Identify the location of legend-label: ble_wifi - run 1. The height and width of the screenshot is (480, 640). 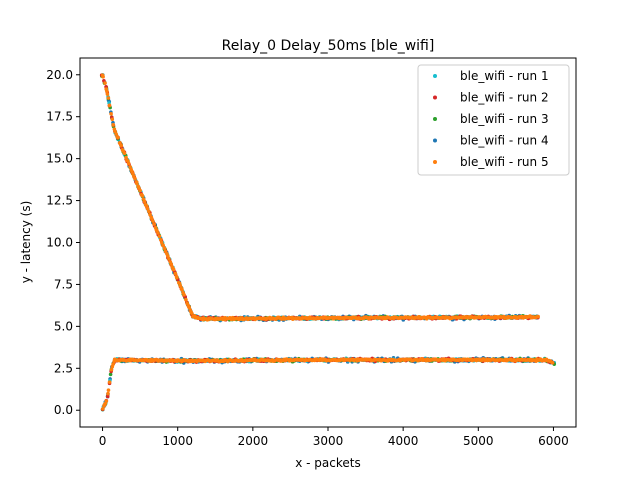
(504, 76).